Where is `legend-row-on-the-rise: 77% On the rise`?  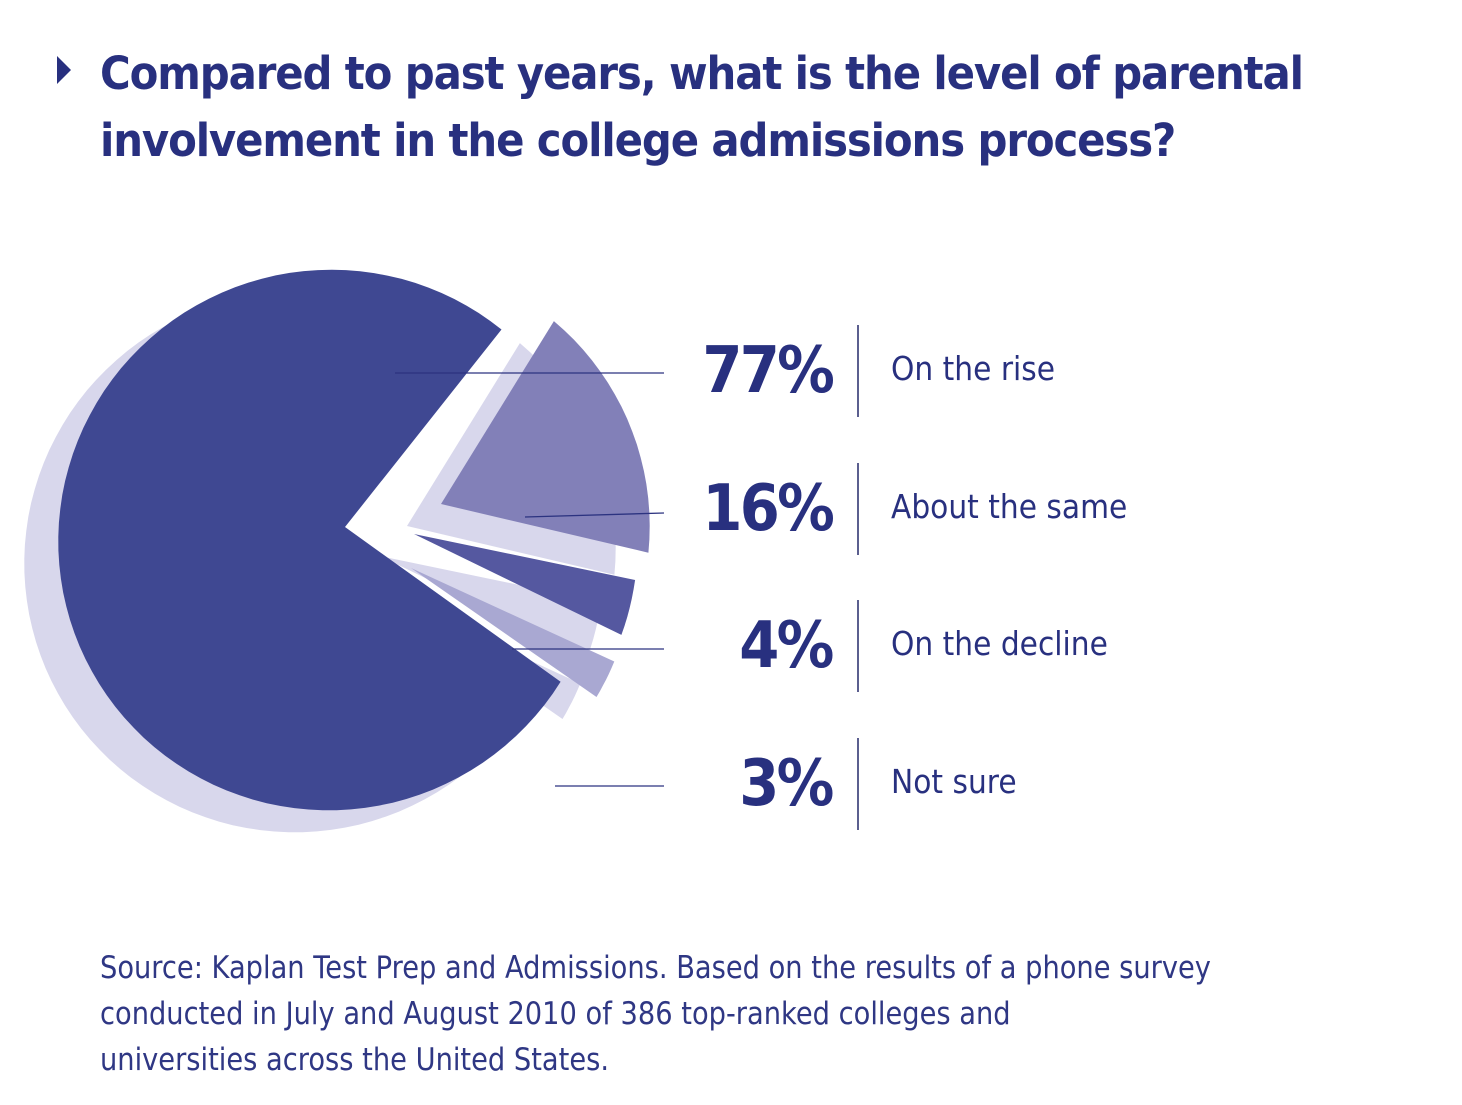 legend-row-on-the-rise: 77% On the rise is located at coordinates (1060, 371).